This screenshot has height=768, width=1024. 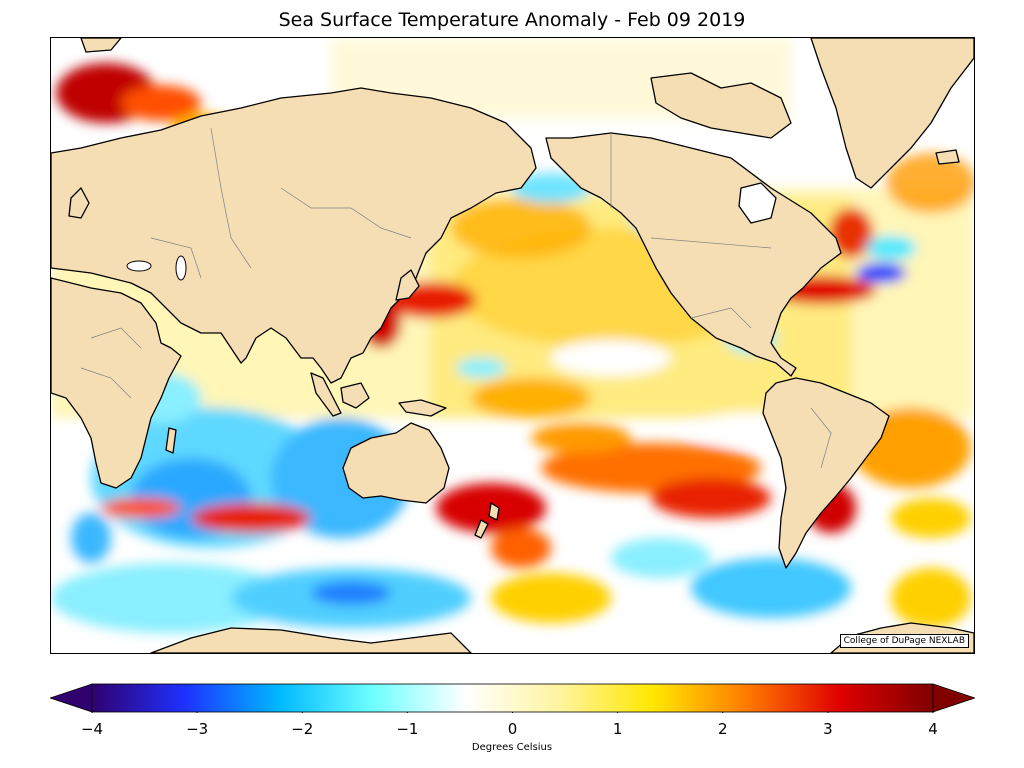 What do you see at coordinates (181, 268) in the screenshot?
I see `caspian-sea-water` at bounding box center [181, 268].